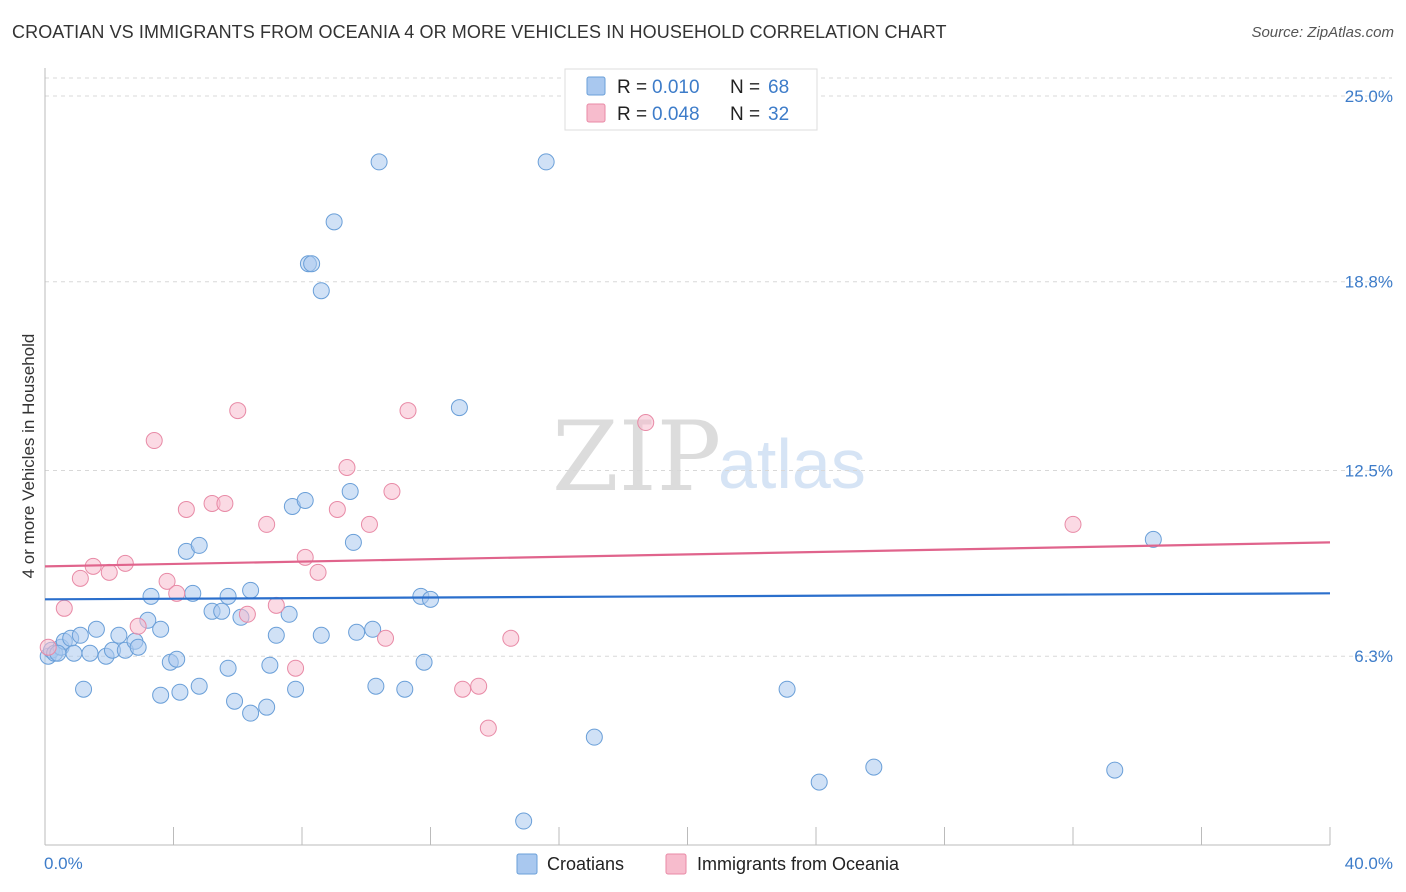  Describe the element at coordinates (596, 86) in the screenshot. I see `legend-swatch-croatians` at that location.